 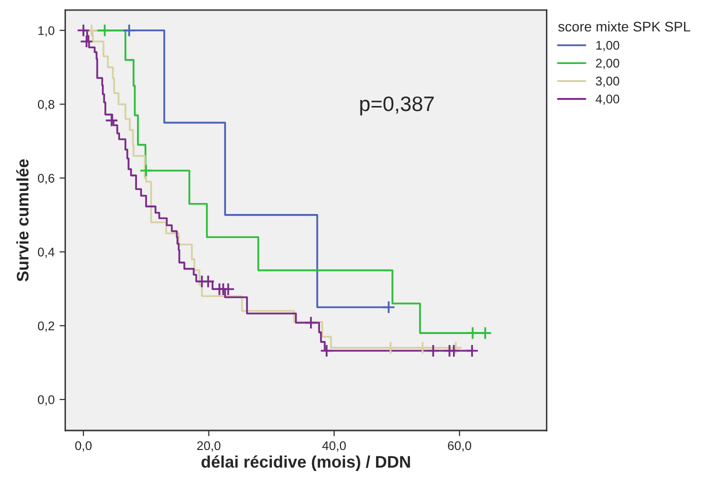 What do you see at coordinates (83, 446) in the screenshot?
I see `x-tick-label: 0,0` at bounding box center [83, 446].